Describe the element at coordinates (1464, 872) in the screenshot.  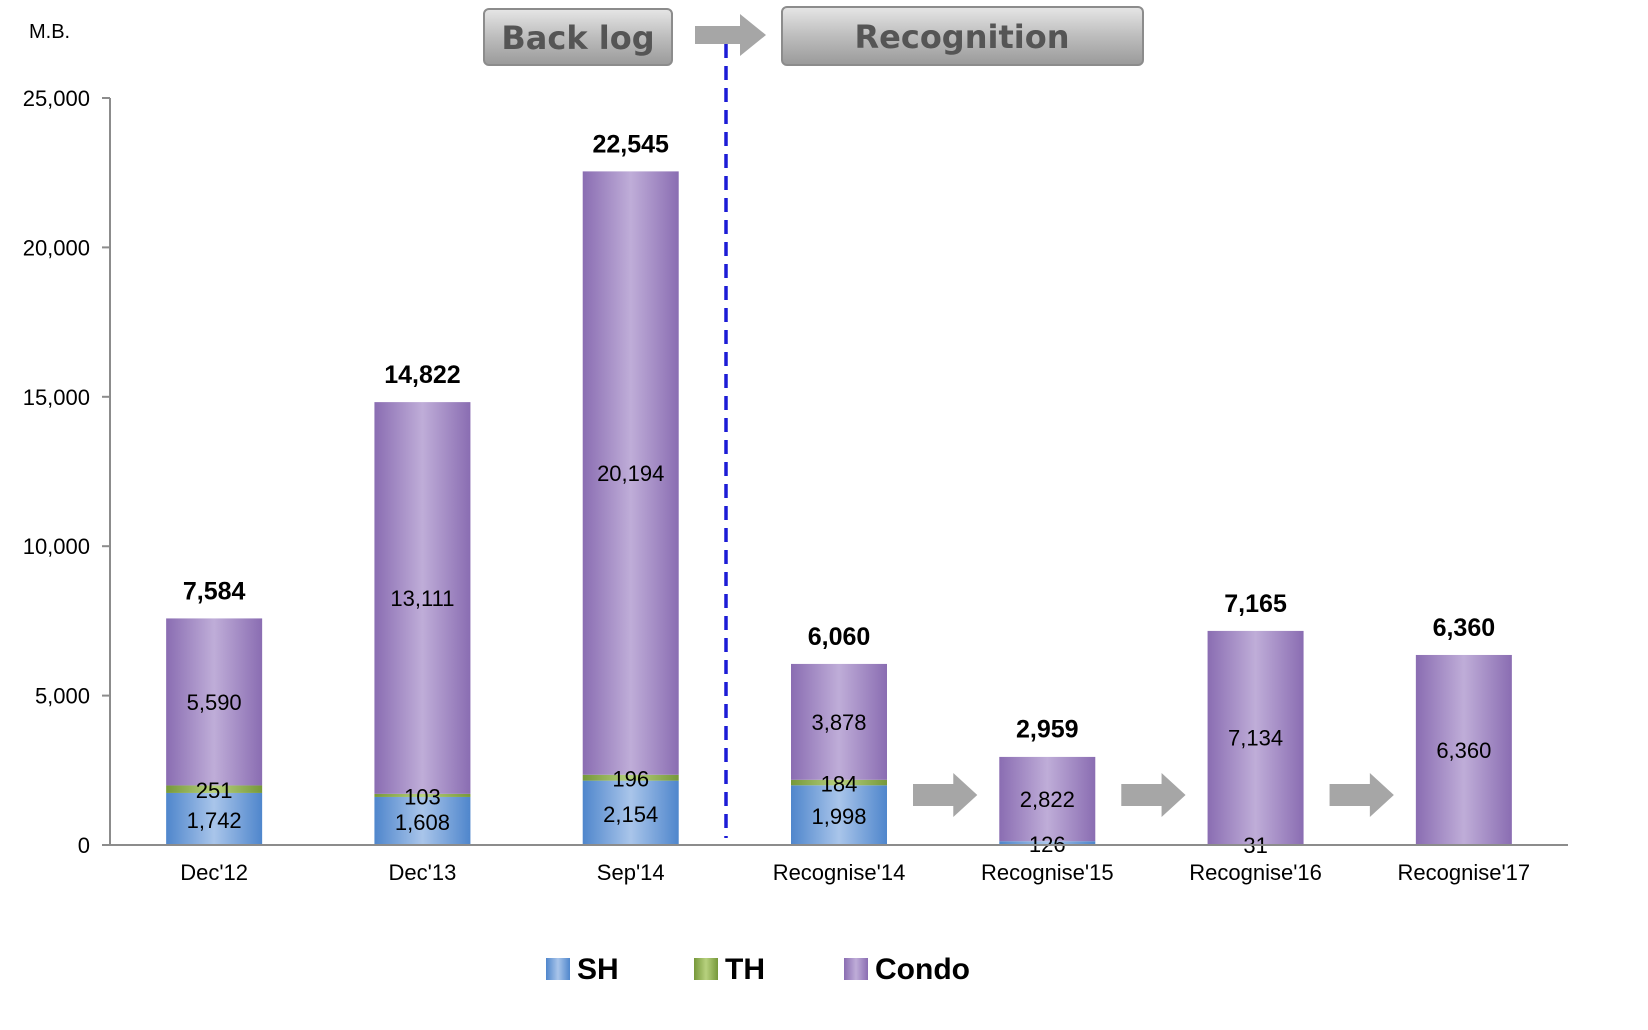
I see `x-tick-label: Recognise'17` at that location.